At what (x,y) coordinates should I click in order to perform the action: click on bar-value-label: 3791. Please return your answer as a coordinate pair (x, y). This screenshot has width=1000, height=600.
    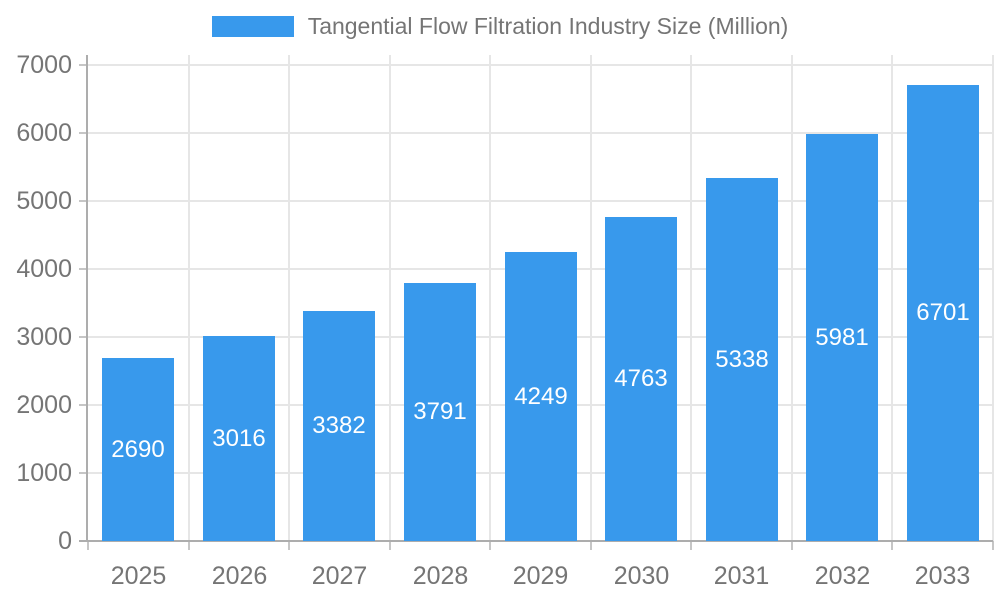
    Looking at the image, I should click on (440, 411).